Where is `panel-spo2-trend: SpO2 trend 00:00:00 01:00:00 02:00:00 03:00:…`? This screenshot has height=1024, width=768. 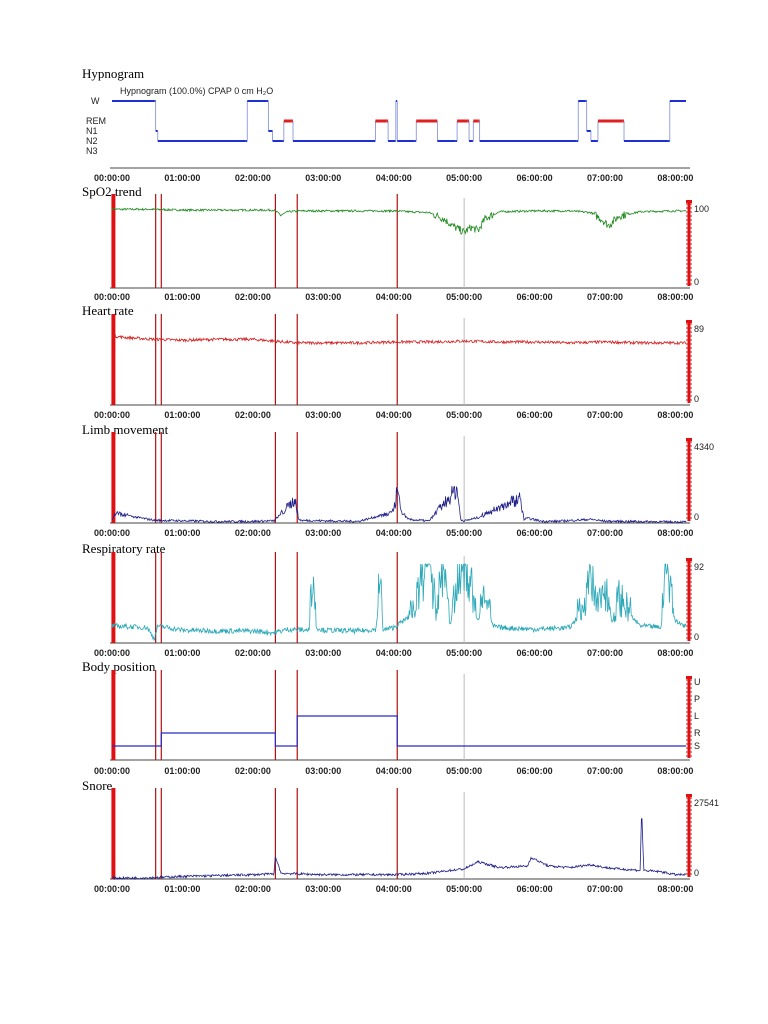
panel-spo2-trend: SpO2 trend 00:00:00 01:00:00 02:00:00 03:00:… is located at coordinates (395, 243).